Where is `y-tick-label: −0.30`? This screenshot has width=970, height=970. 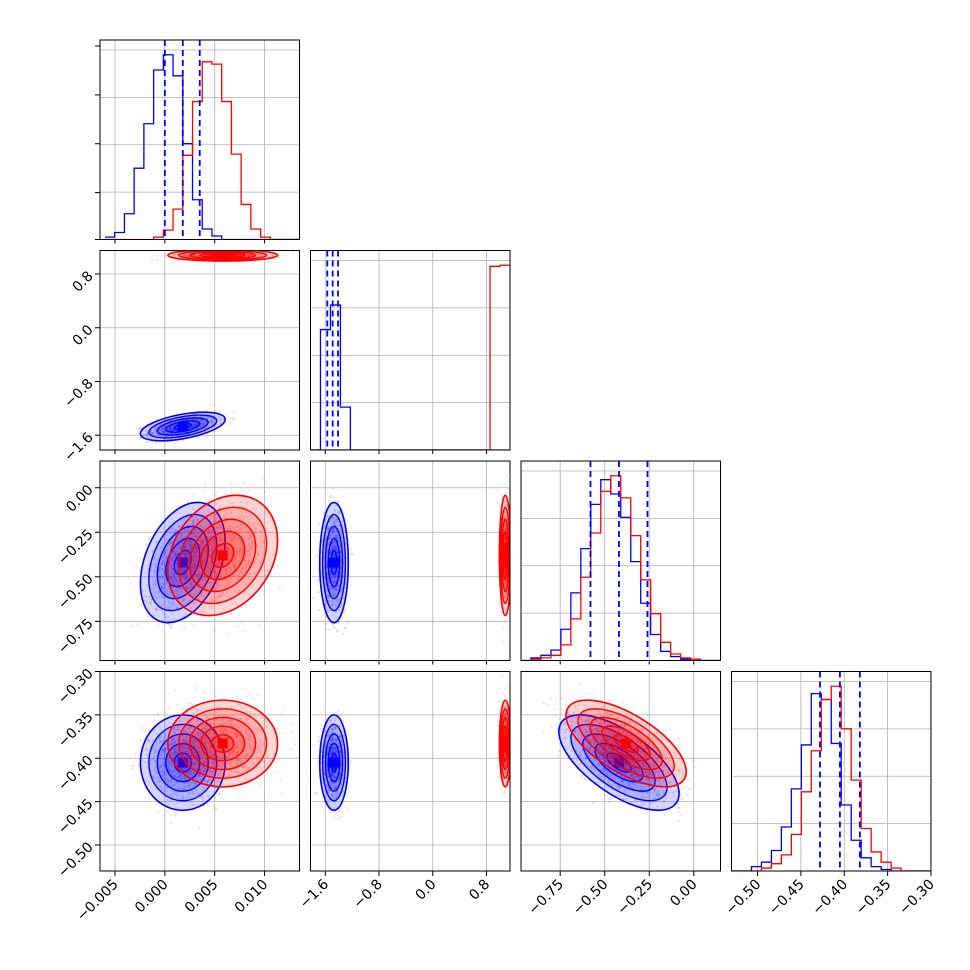 y-tick-label: −0.30 is located at coordinates (76, 687).